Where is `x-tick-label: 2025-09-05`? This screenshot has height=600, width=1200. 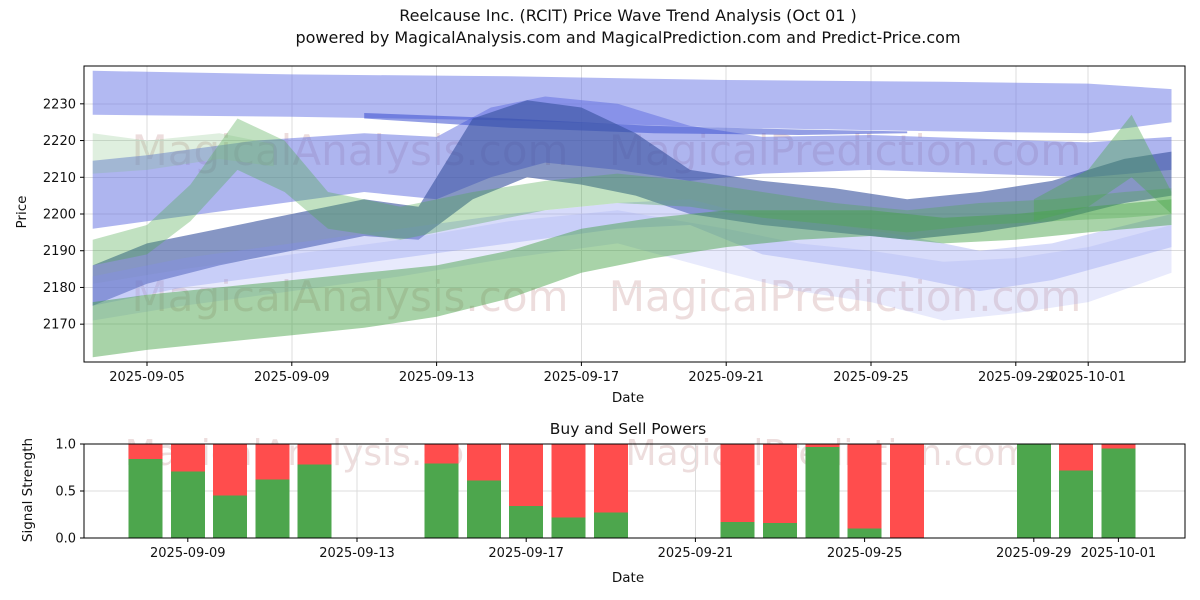 x-tick-label: 2025-09-05 is located at coordinates (147, 377).